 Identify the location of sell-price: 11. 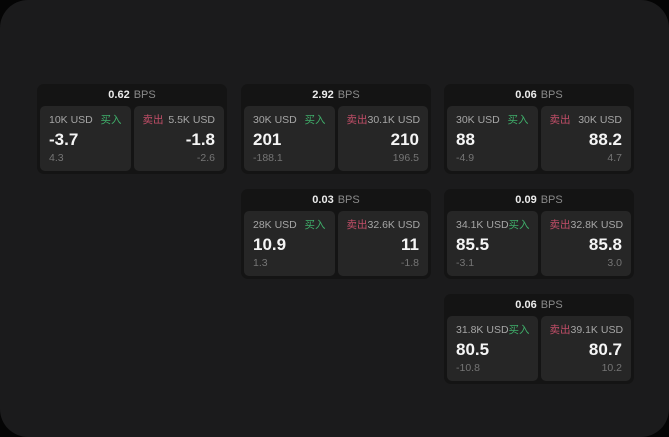
(410, 244).